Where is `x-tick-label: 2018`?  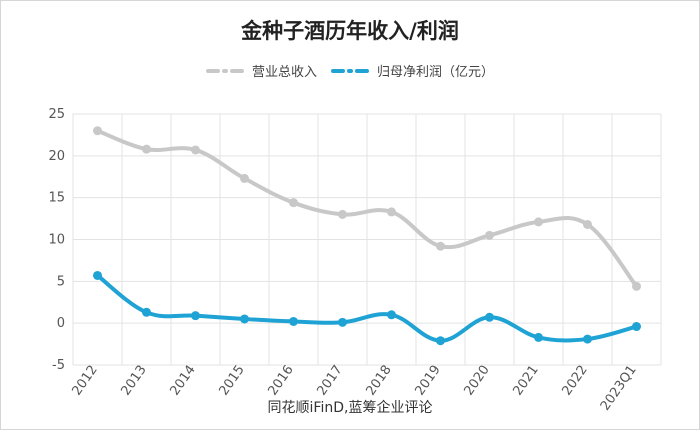
x-tick-label: 2018 is located at coordinates (379, 381).